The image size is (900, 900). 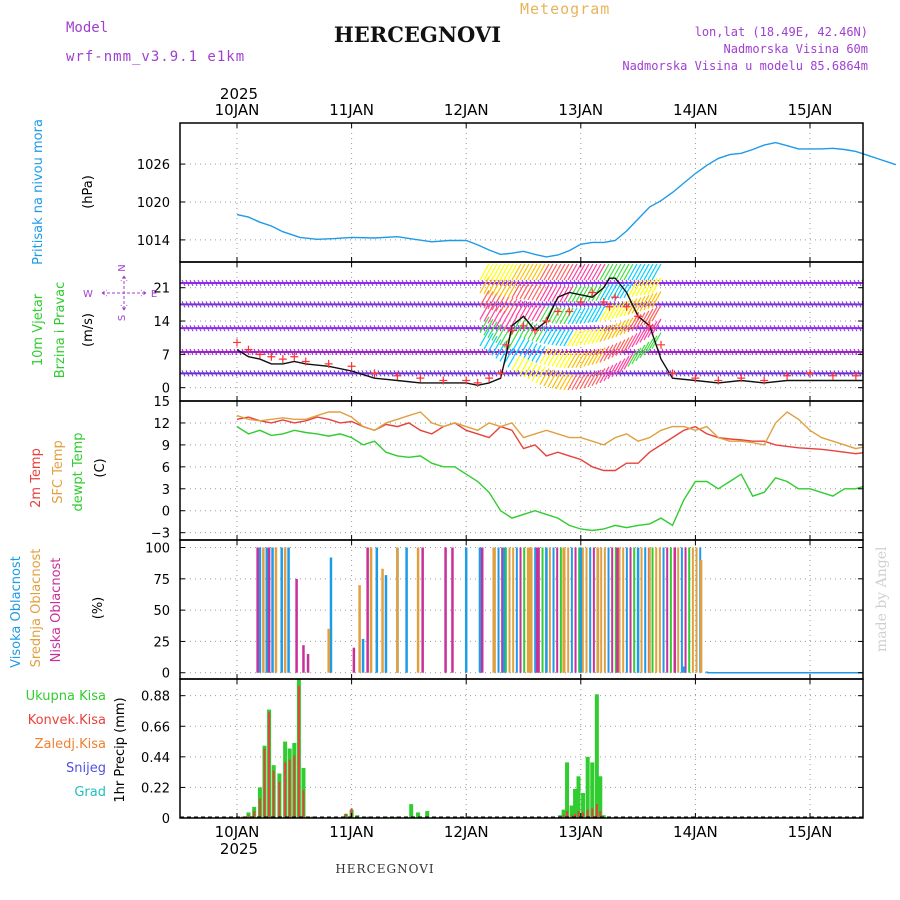 I want to click on temp-unit-label: (C), so click(x=100, y=467).